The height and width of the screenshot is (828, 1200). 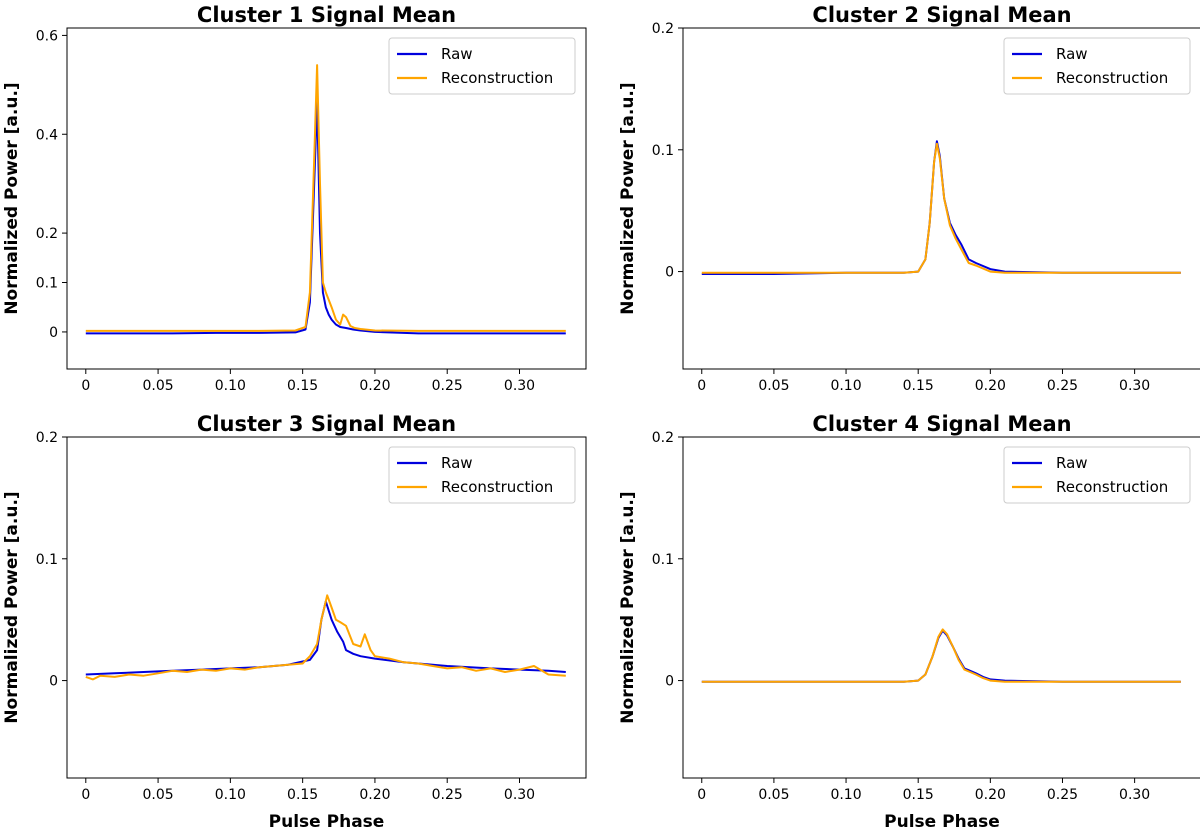 What do you see at coordinates (326, 15) in the screenshot?
I see `chart-title: Cluster 1 Signal Mean` at bounding box center [326, 15].